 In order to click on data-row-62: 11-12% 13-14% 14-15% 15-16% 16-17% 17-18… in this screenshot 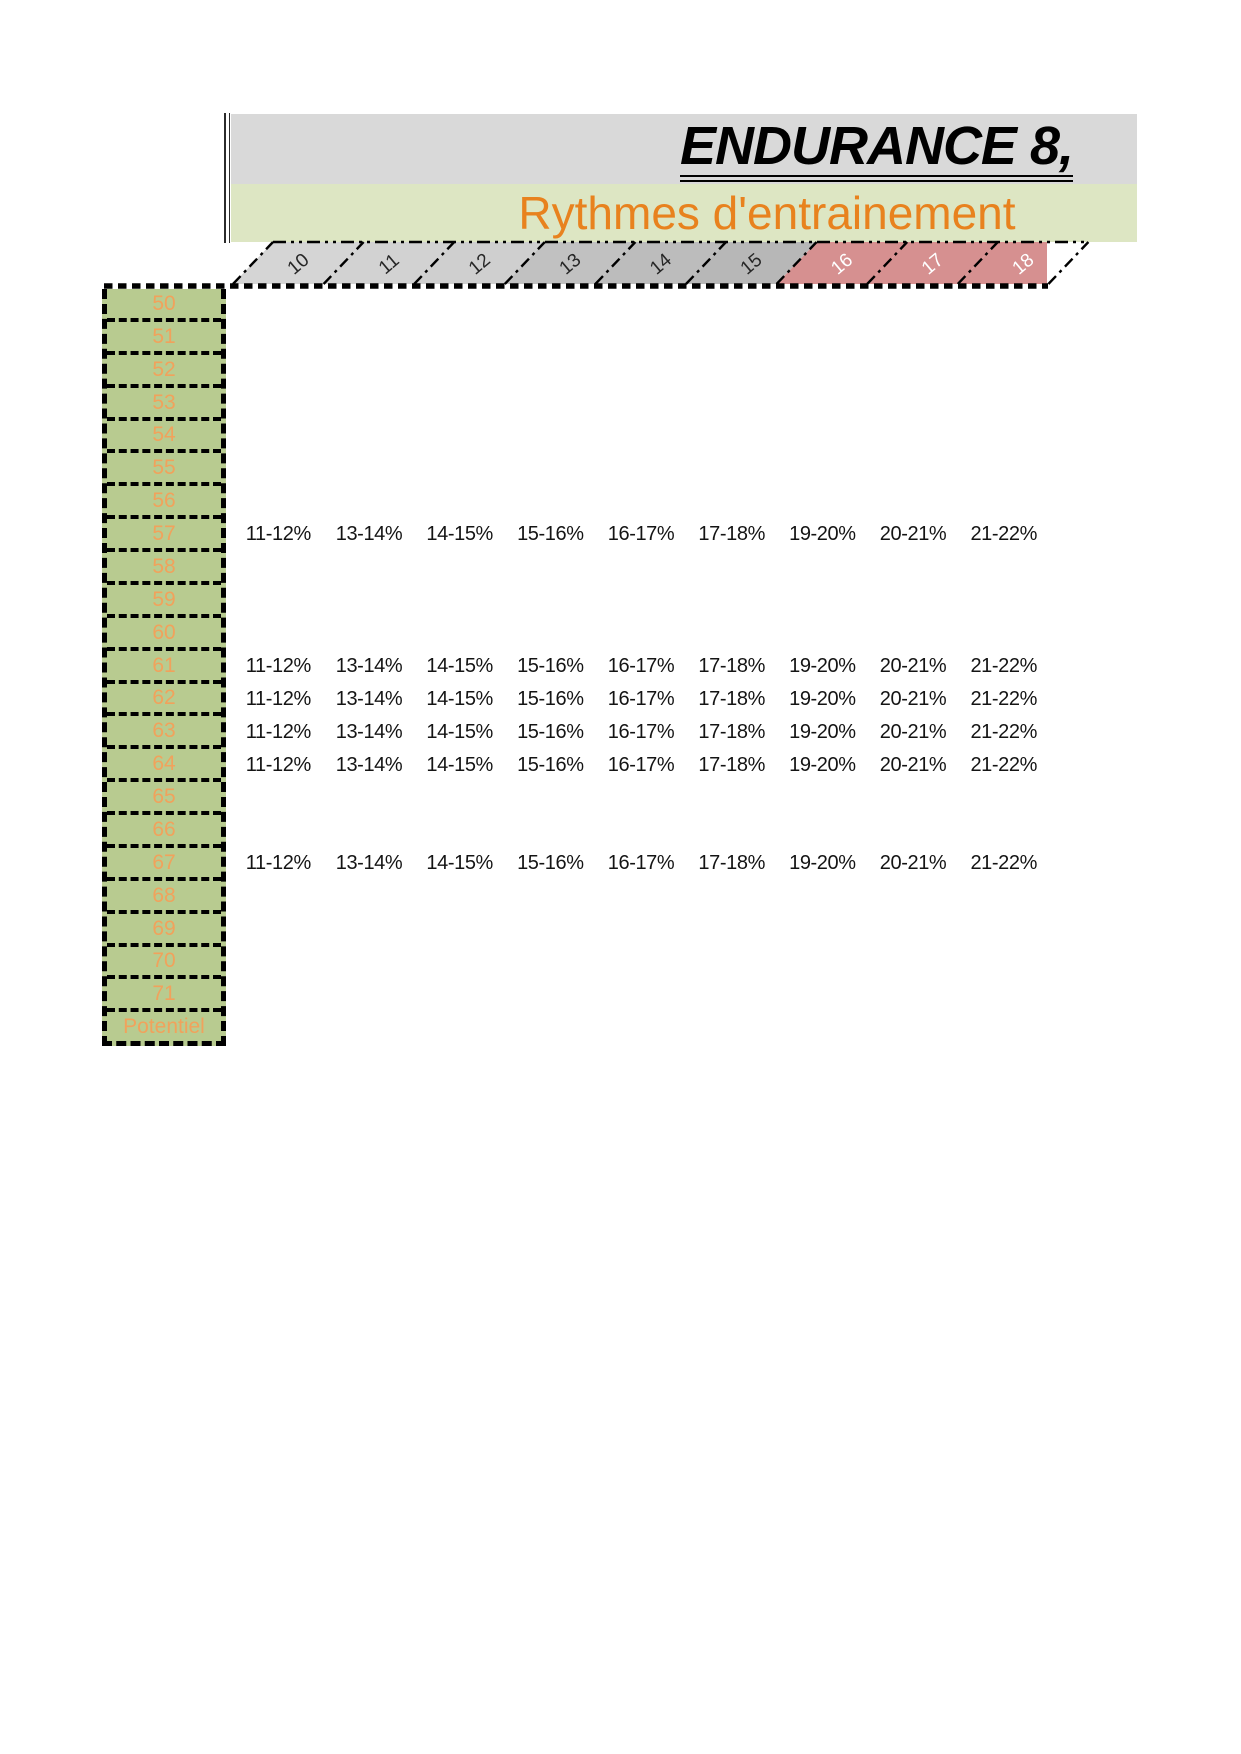, I will do `click(641, 699)`.